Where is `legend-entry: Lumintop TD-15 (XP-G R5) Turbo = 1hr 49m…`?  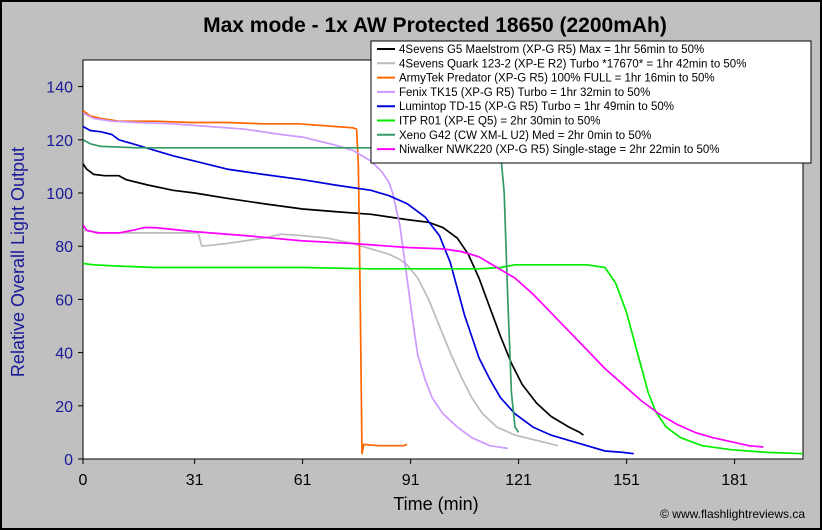
legend-entry: Lumintop TD-15 (XP-G R5) Turbo = 1hr 49m… is located at coordinates (536, 107).